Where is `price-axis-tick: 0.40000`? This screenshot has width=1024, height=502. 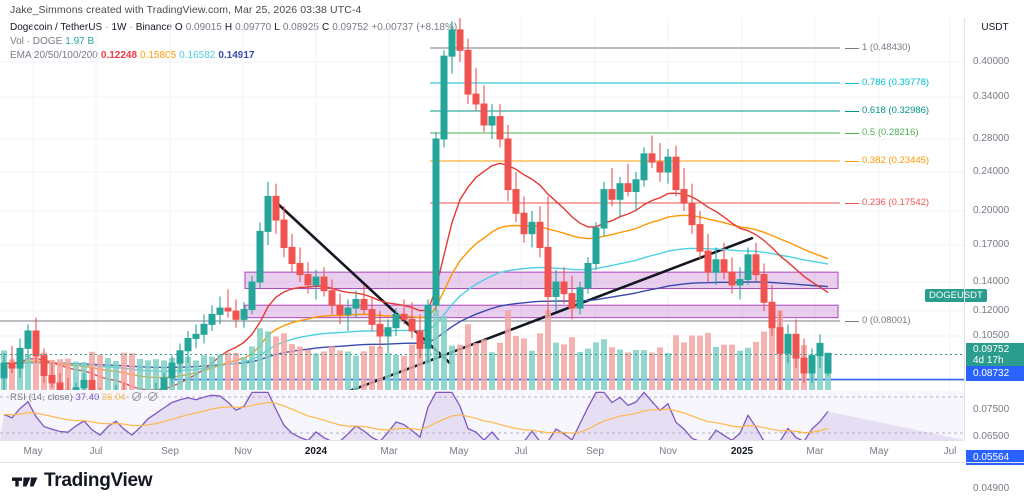 price-axis-tick: 0.40000 is located at coordinates (991, 61).